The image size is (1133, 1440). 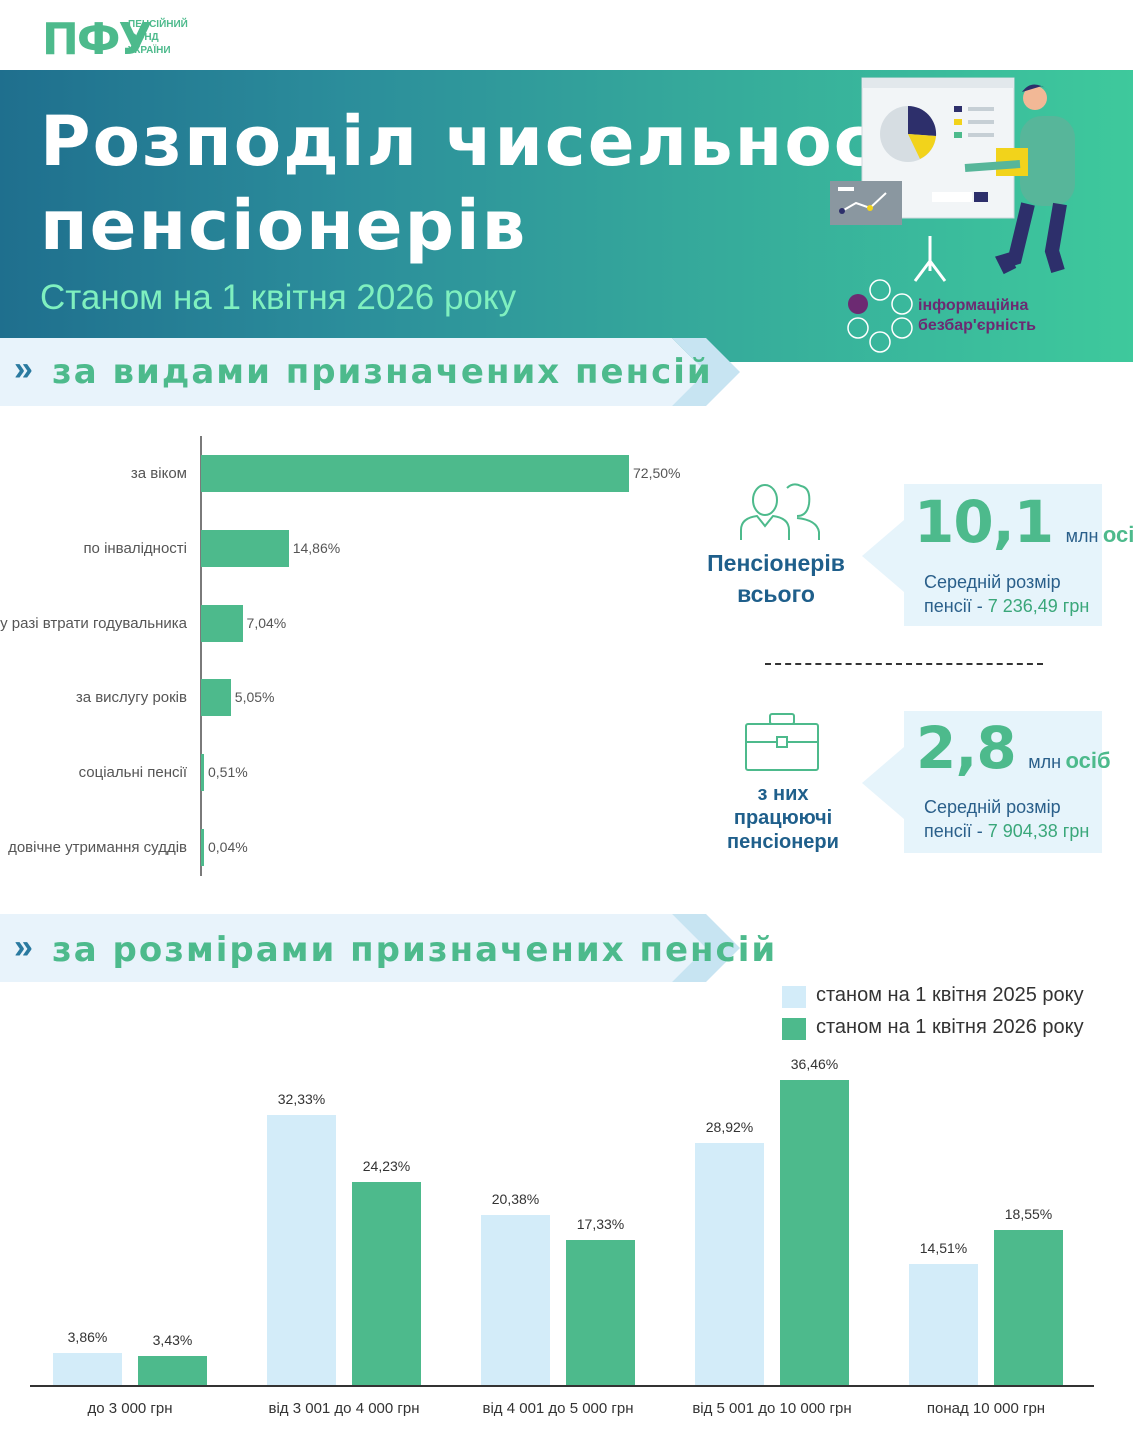 I want to click on working-stat-card-shape, so click(x=982, y=782).